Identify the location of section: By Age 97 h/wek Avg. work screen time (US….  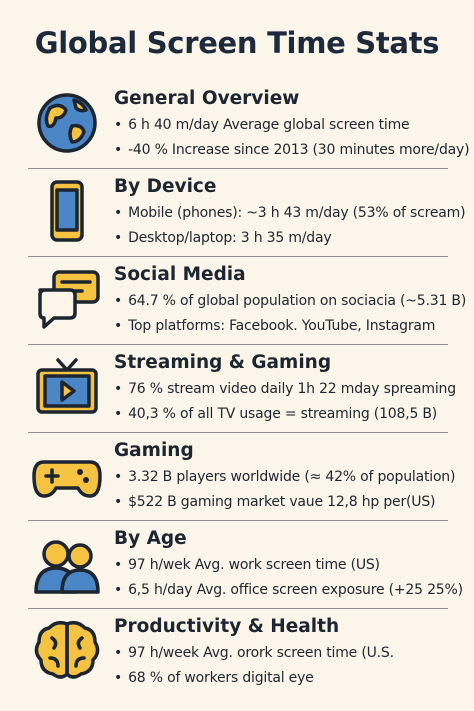
(245, 567).